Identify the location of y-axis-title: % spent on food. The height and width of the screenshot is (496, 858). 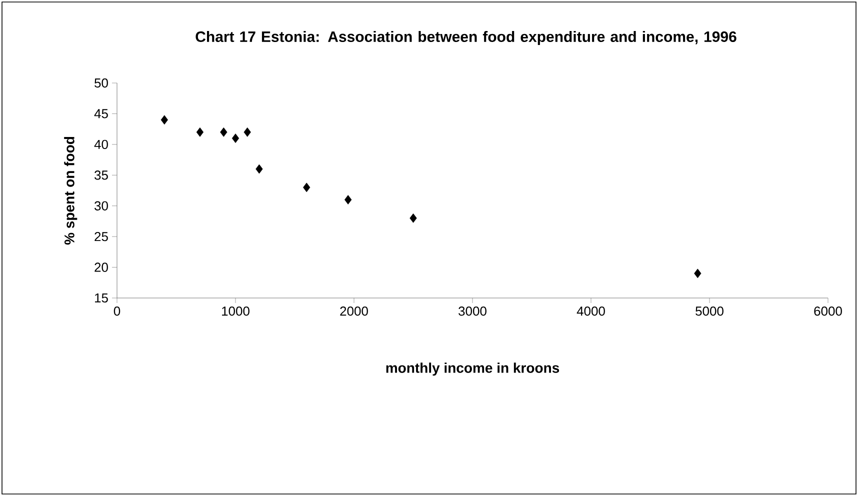
(71, 190).